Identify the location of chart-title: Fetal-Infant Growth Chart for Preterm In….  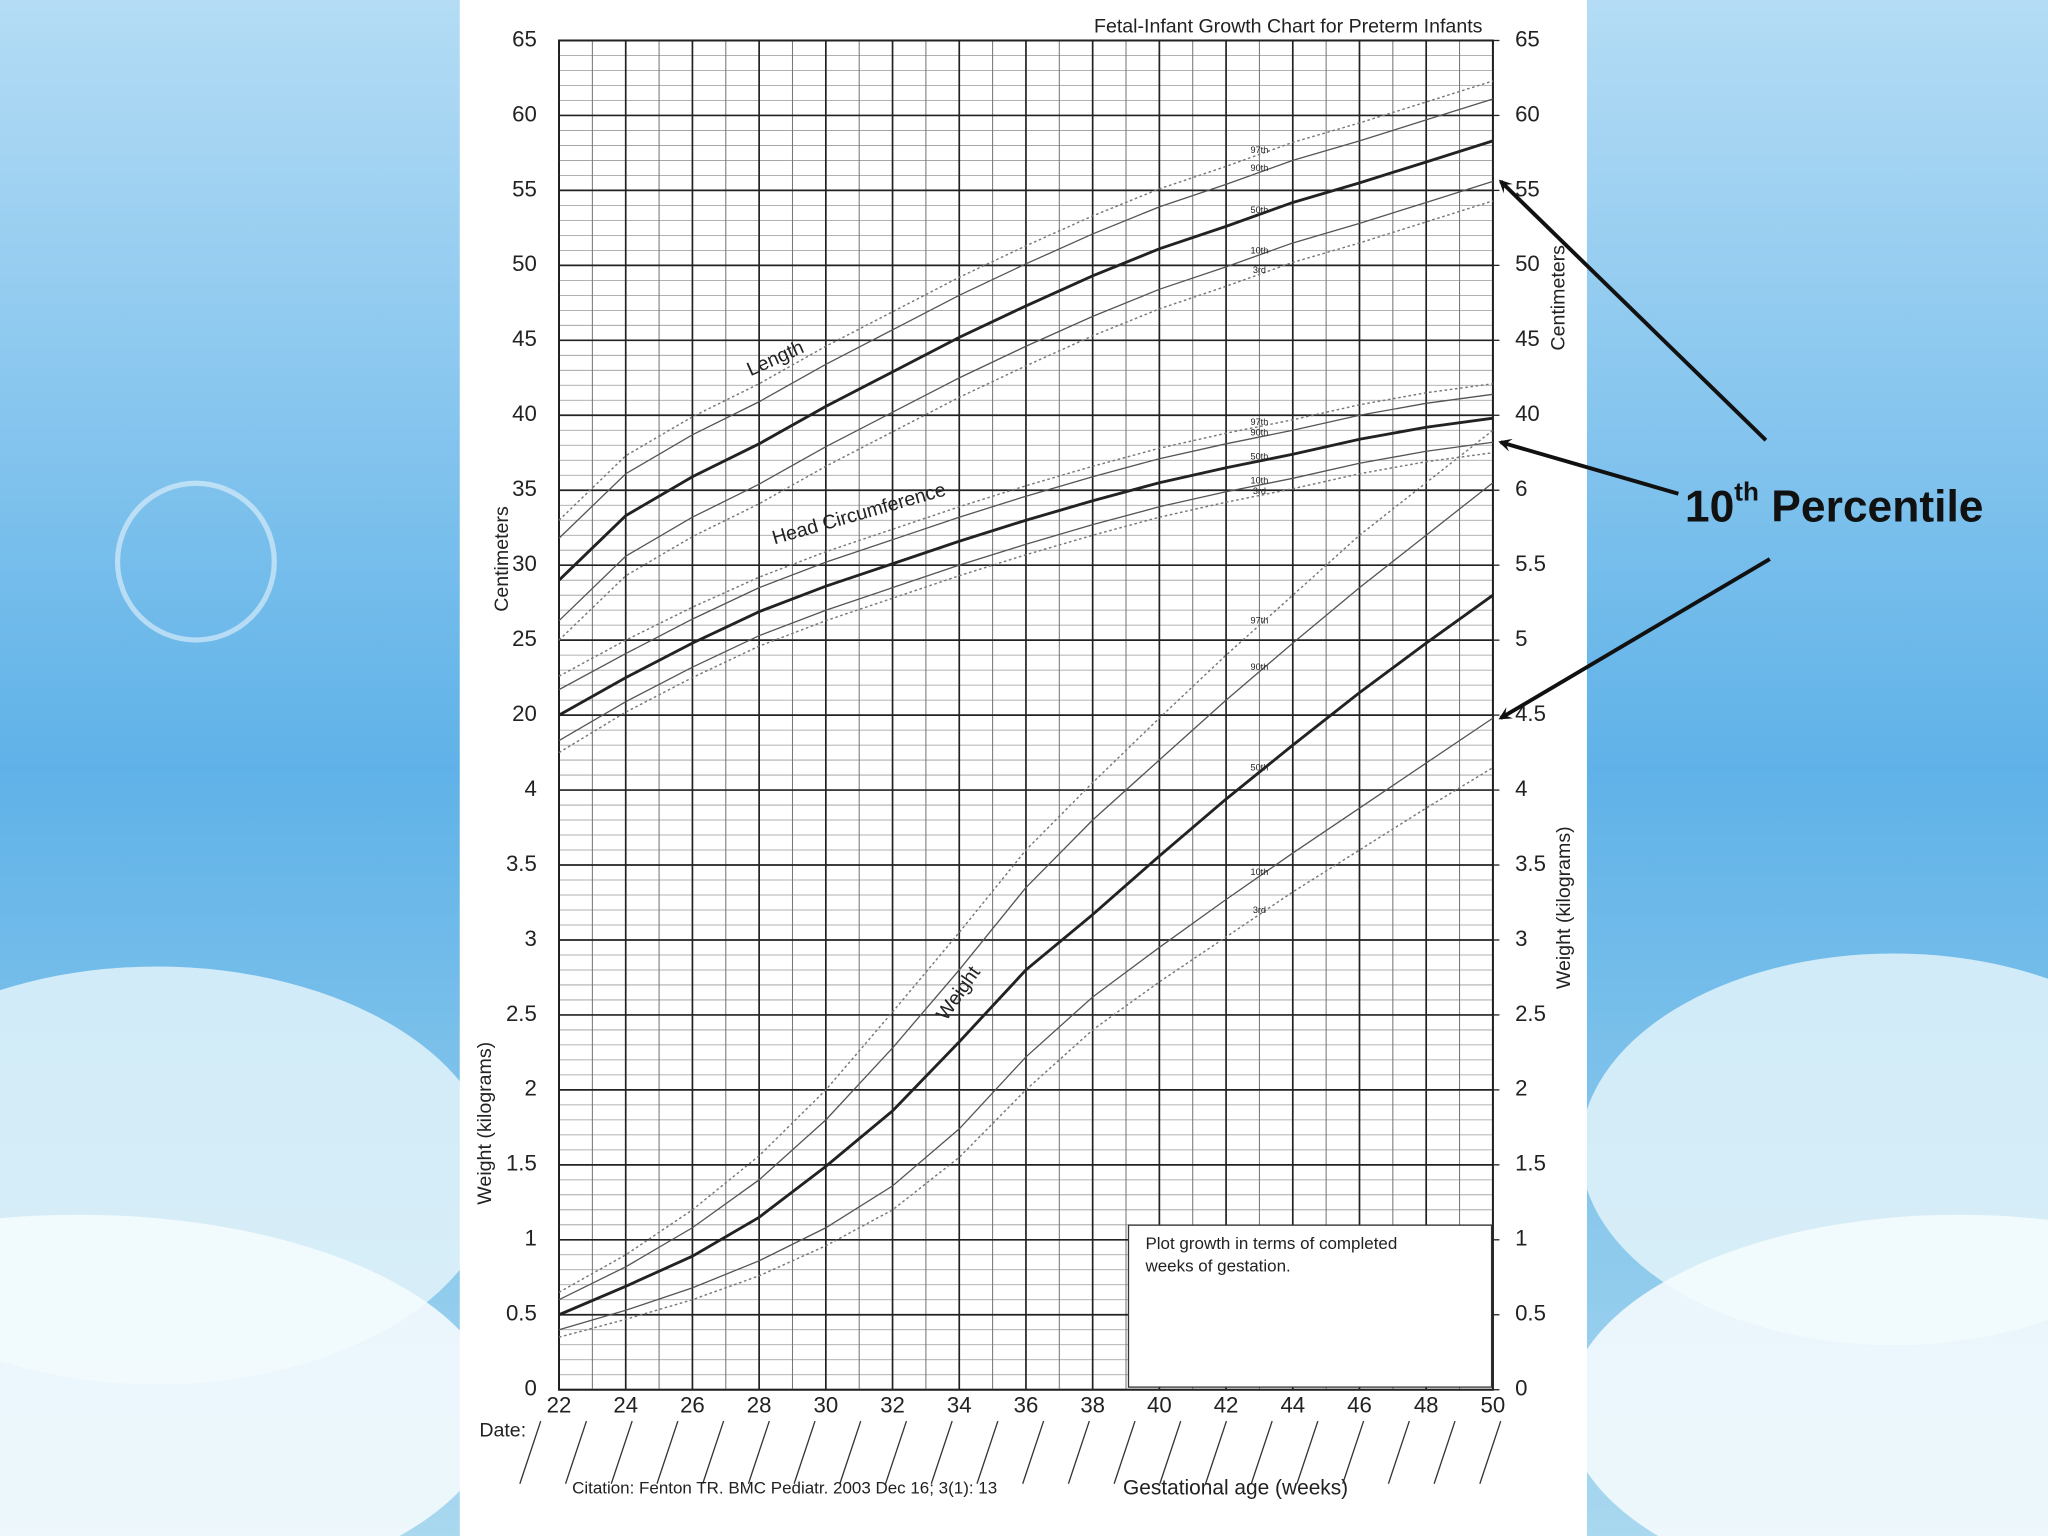
(1288, 27).